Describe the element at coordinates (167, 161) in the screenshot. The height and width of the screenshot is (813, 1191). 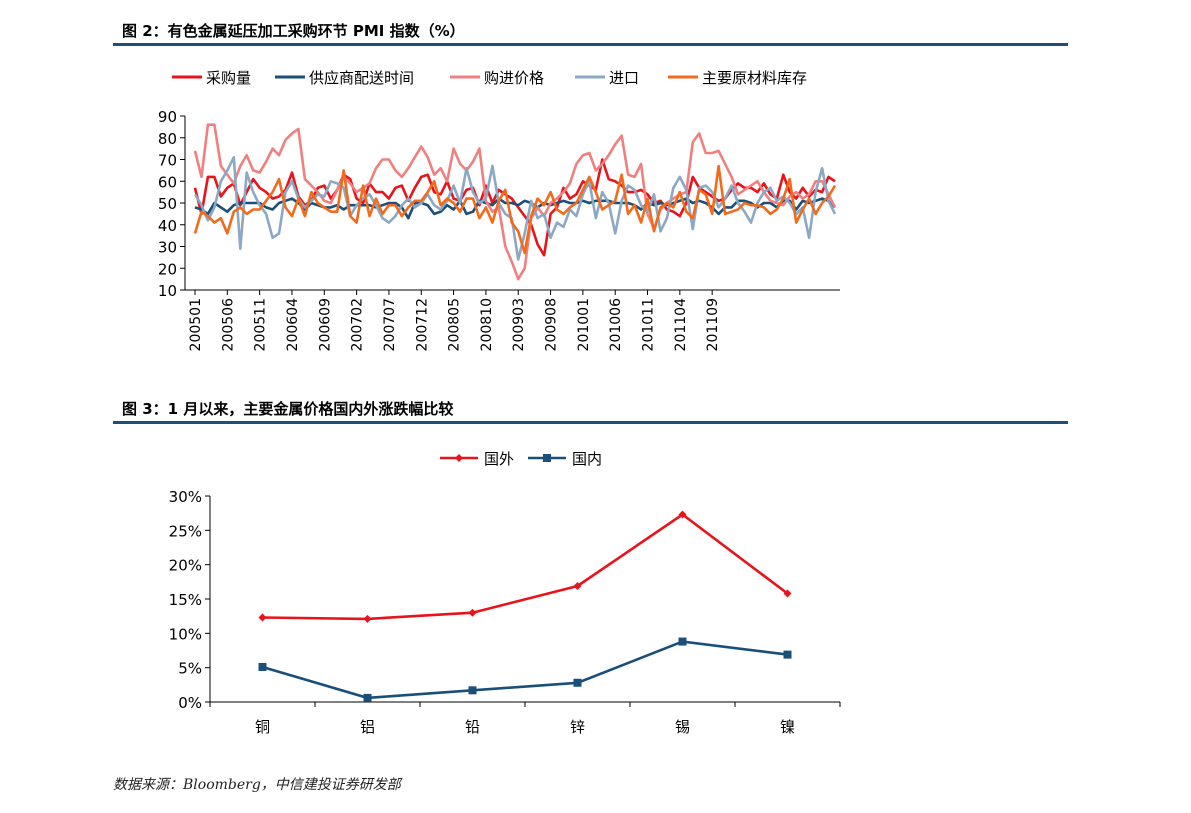
I see `chart1-y-tick-label: 70` at that location.